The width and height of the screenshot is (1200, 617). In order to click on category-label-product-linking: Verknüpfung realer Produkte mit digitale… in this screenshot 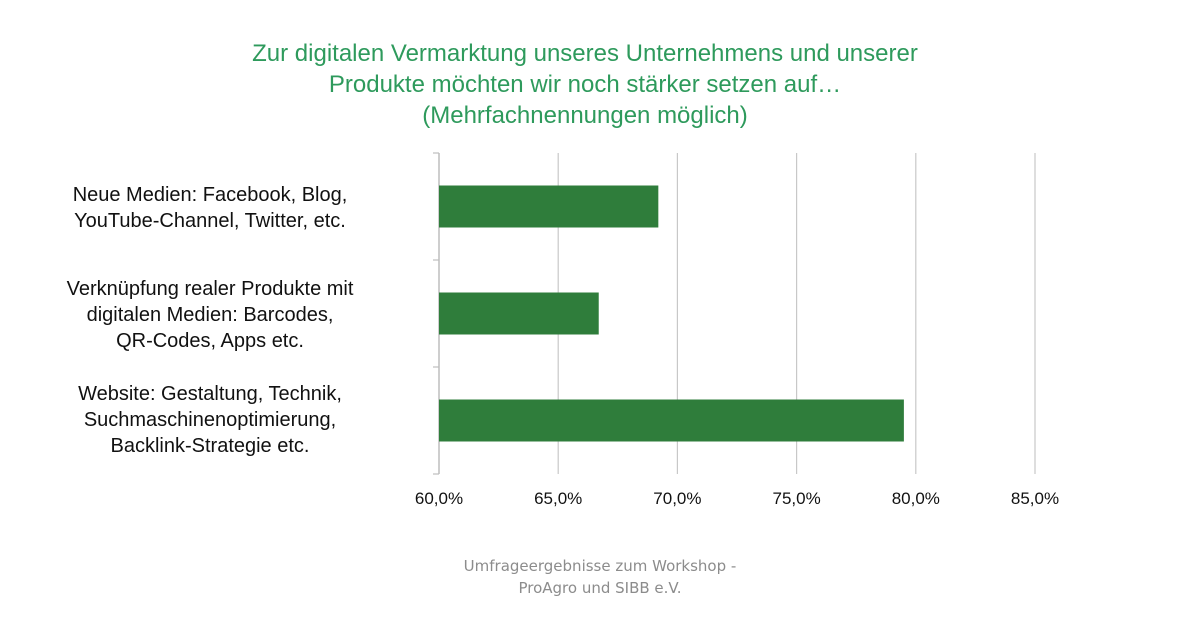, I will do `click(210, 315)`.